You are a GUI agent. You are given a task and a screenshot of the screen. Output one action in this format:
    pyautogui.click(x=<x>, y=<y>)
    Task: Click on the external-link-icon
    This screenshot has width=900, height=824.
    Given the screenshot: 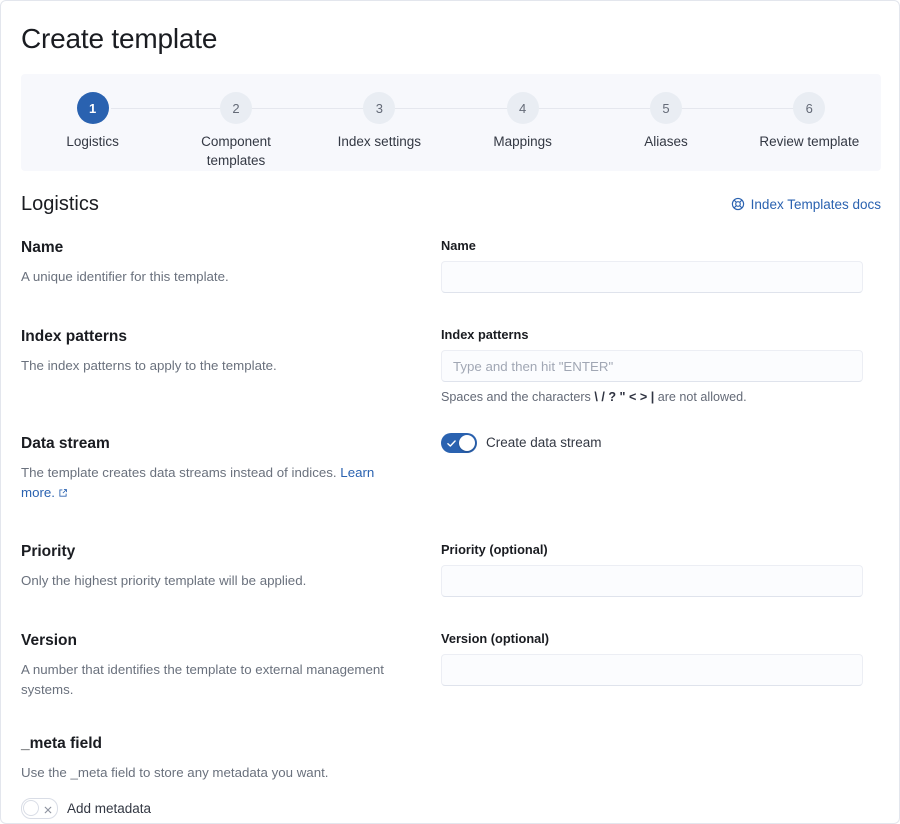 What is the action you would take?
    pyautogui.click(x=63, y=494)
    